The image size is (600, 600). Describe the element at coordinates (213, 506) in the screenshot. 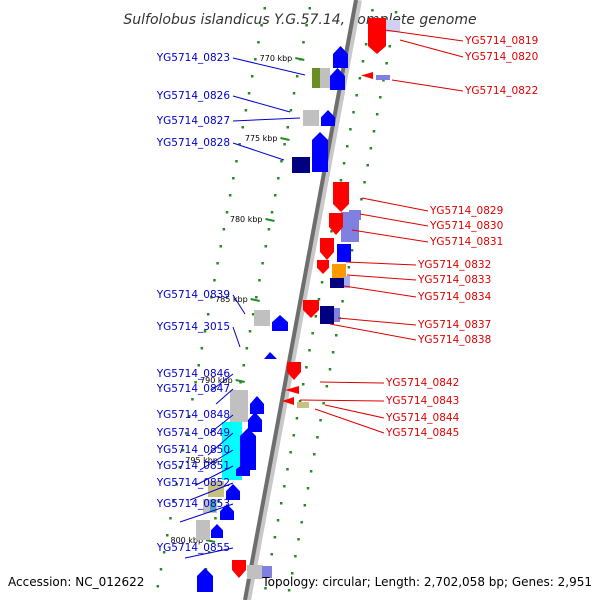

I see `gene-0852-teal` at that location.